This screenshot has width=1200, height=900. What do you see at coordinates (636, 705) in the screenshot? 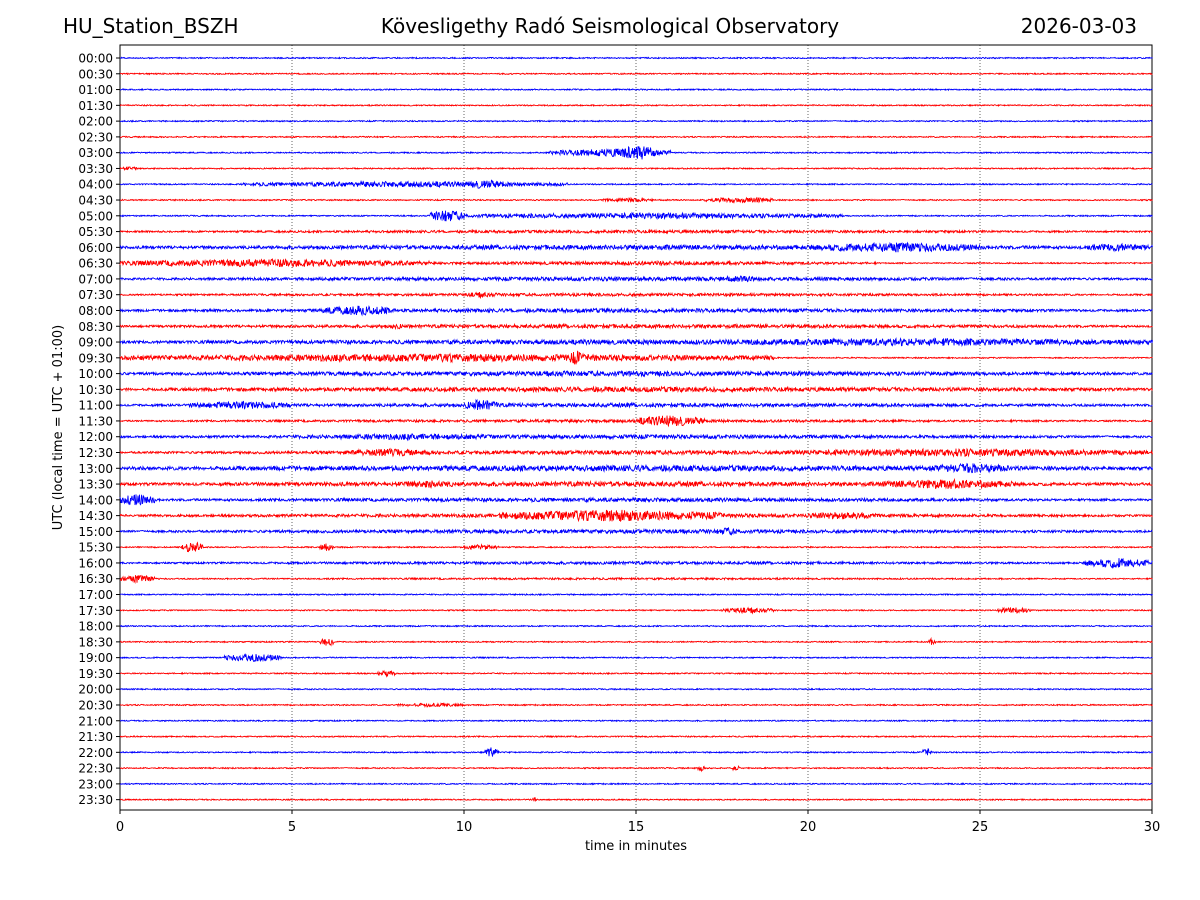
I see `trace-2030` at bounding box center [636, 705].